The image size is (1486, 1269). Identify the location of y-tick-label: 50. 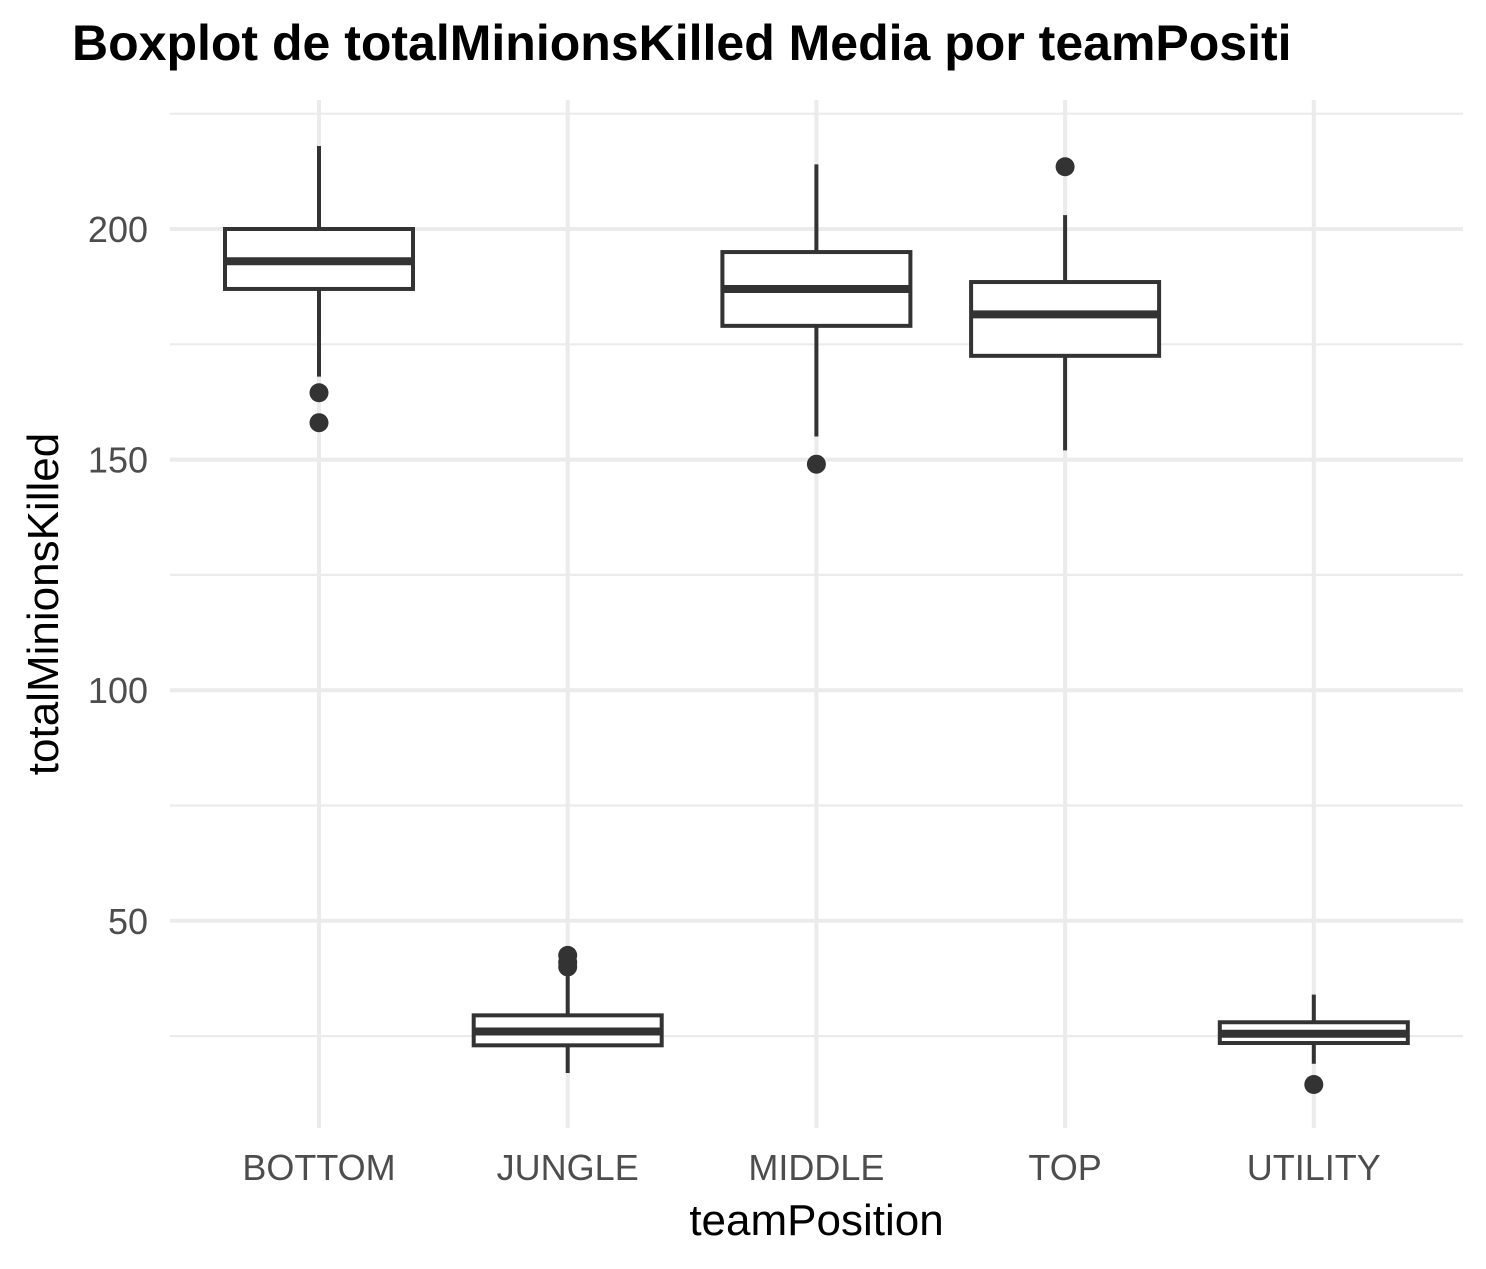
(128, 921).